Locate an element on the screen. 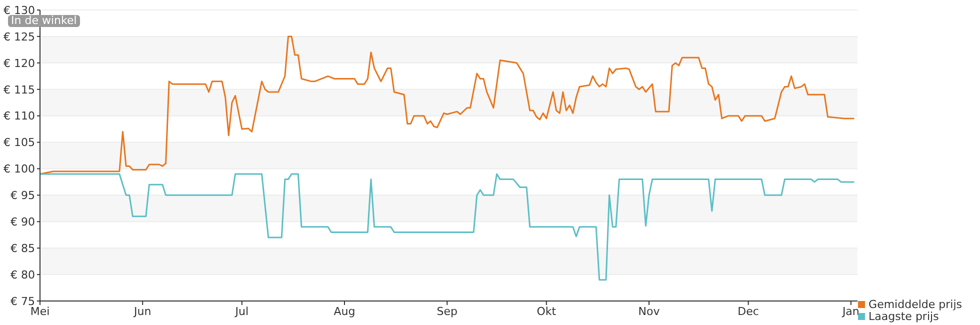  y-tick-label: € 125 is located at coordinates (19, 37).